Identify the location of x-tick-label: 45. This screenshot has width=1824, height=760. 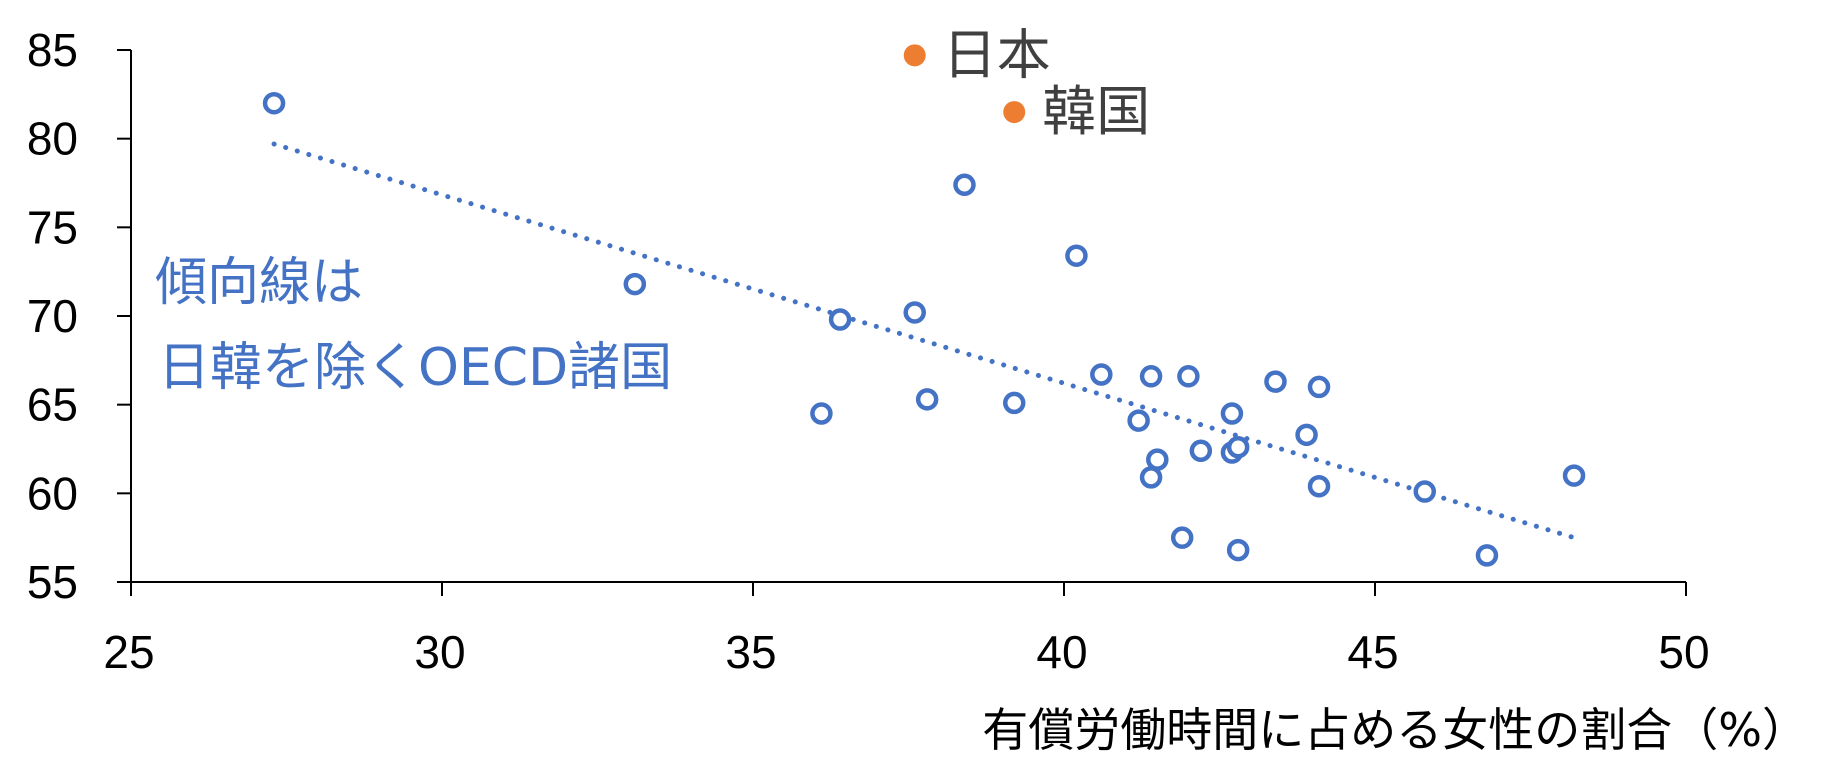
(1372, 652).